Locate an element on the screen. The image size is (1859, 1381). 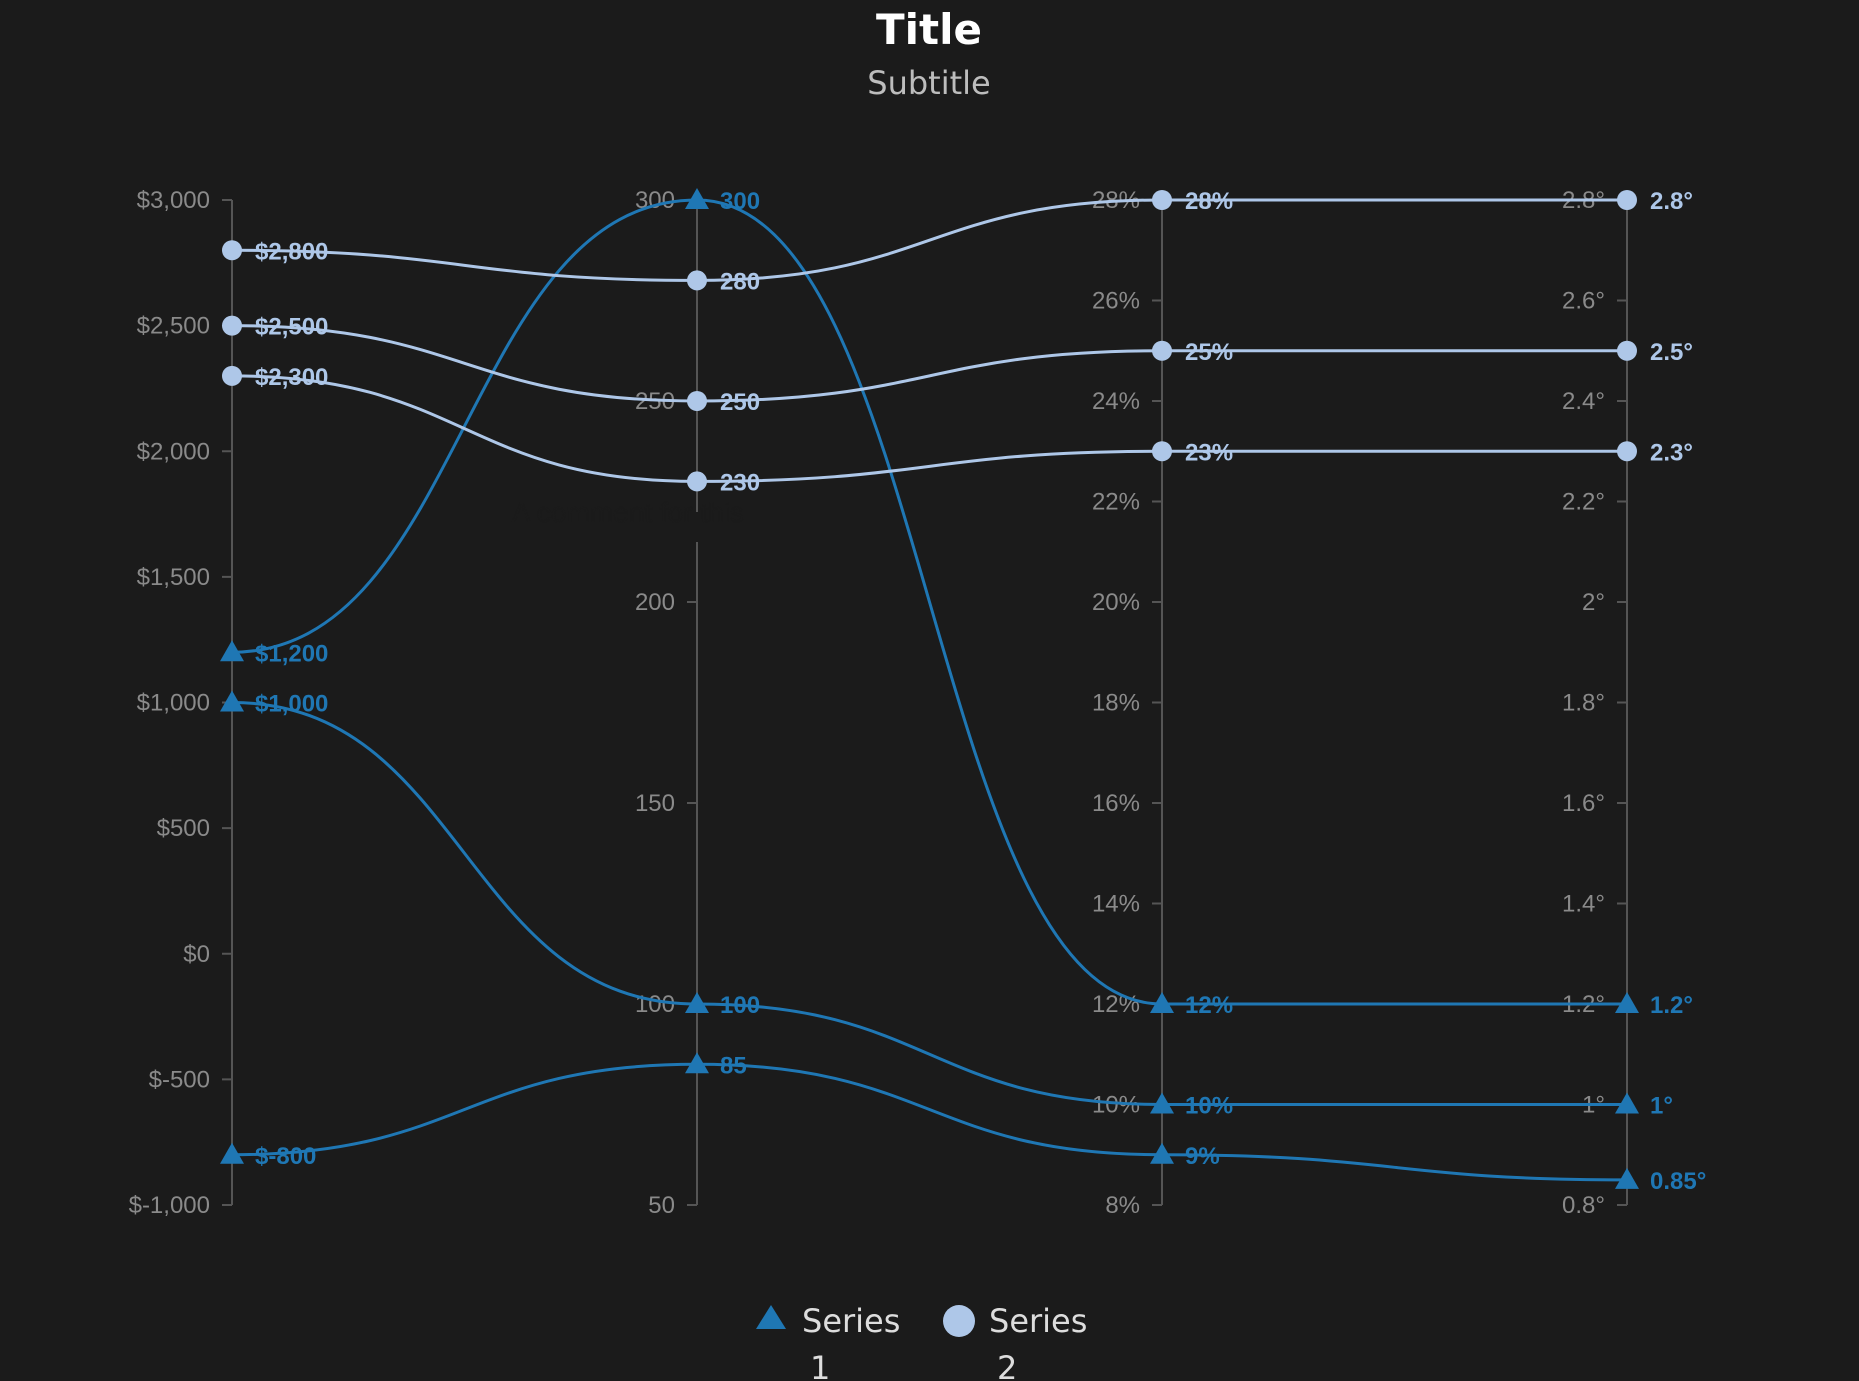
series-2-data-label: 28% is located at coordinates (1209, 201).